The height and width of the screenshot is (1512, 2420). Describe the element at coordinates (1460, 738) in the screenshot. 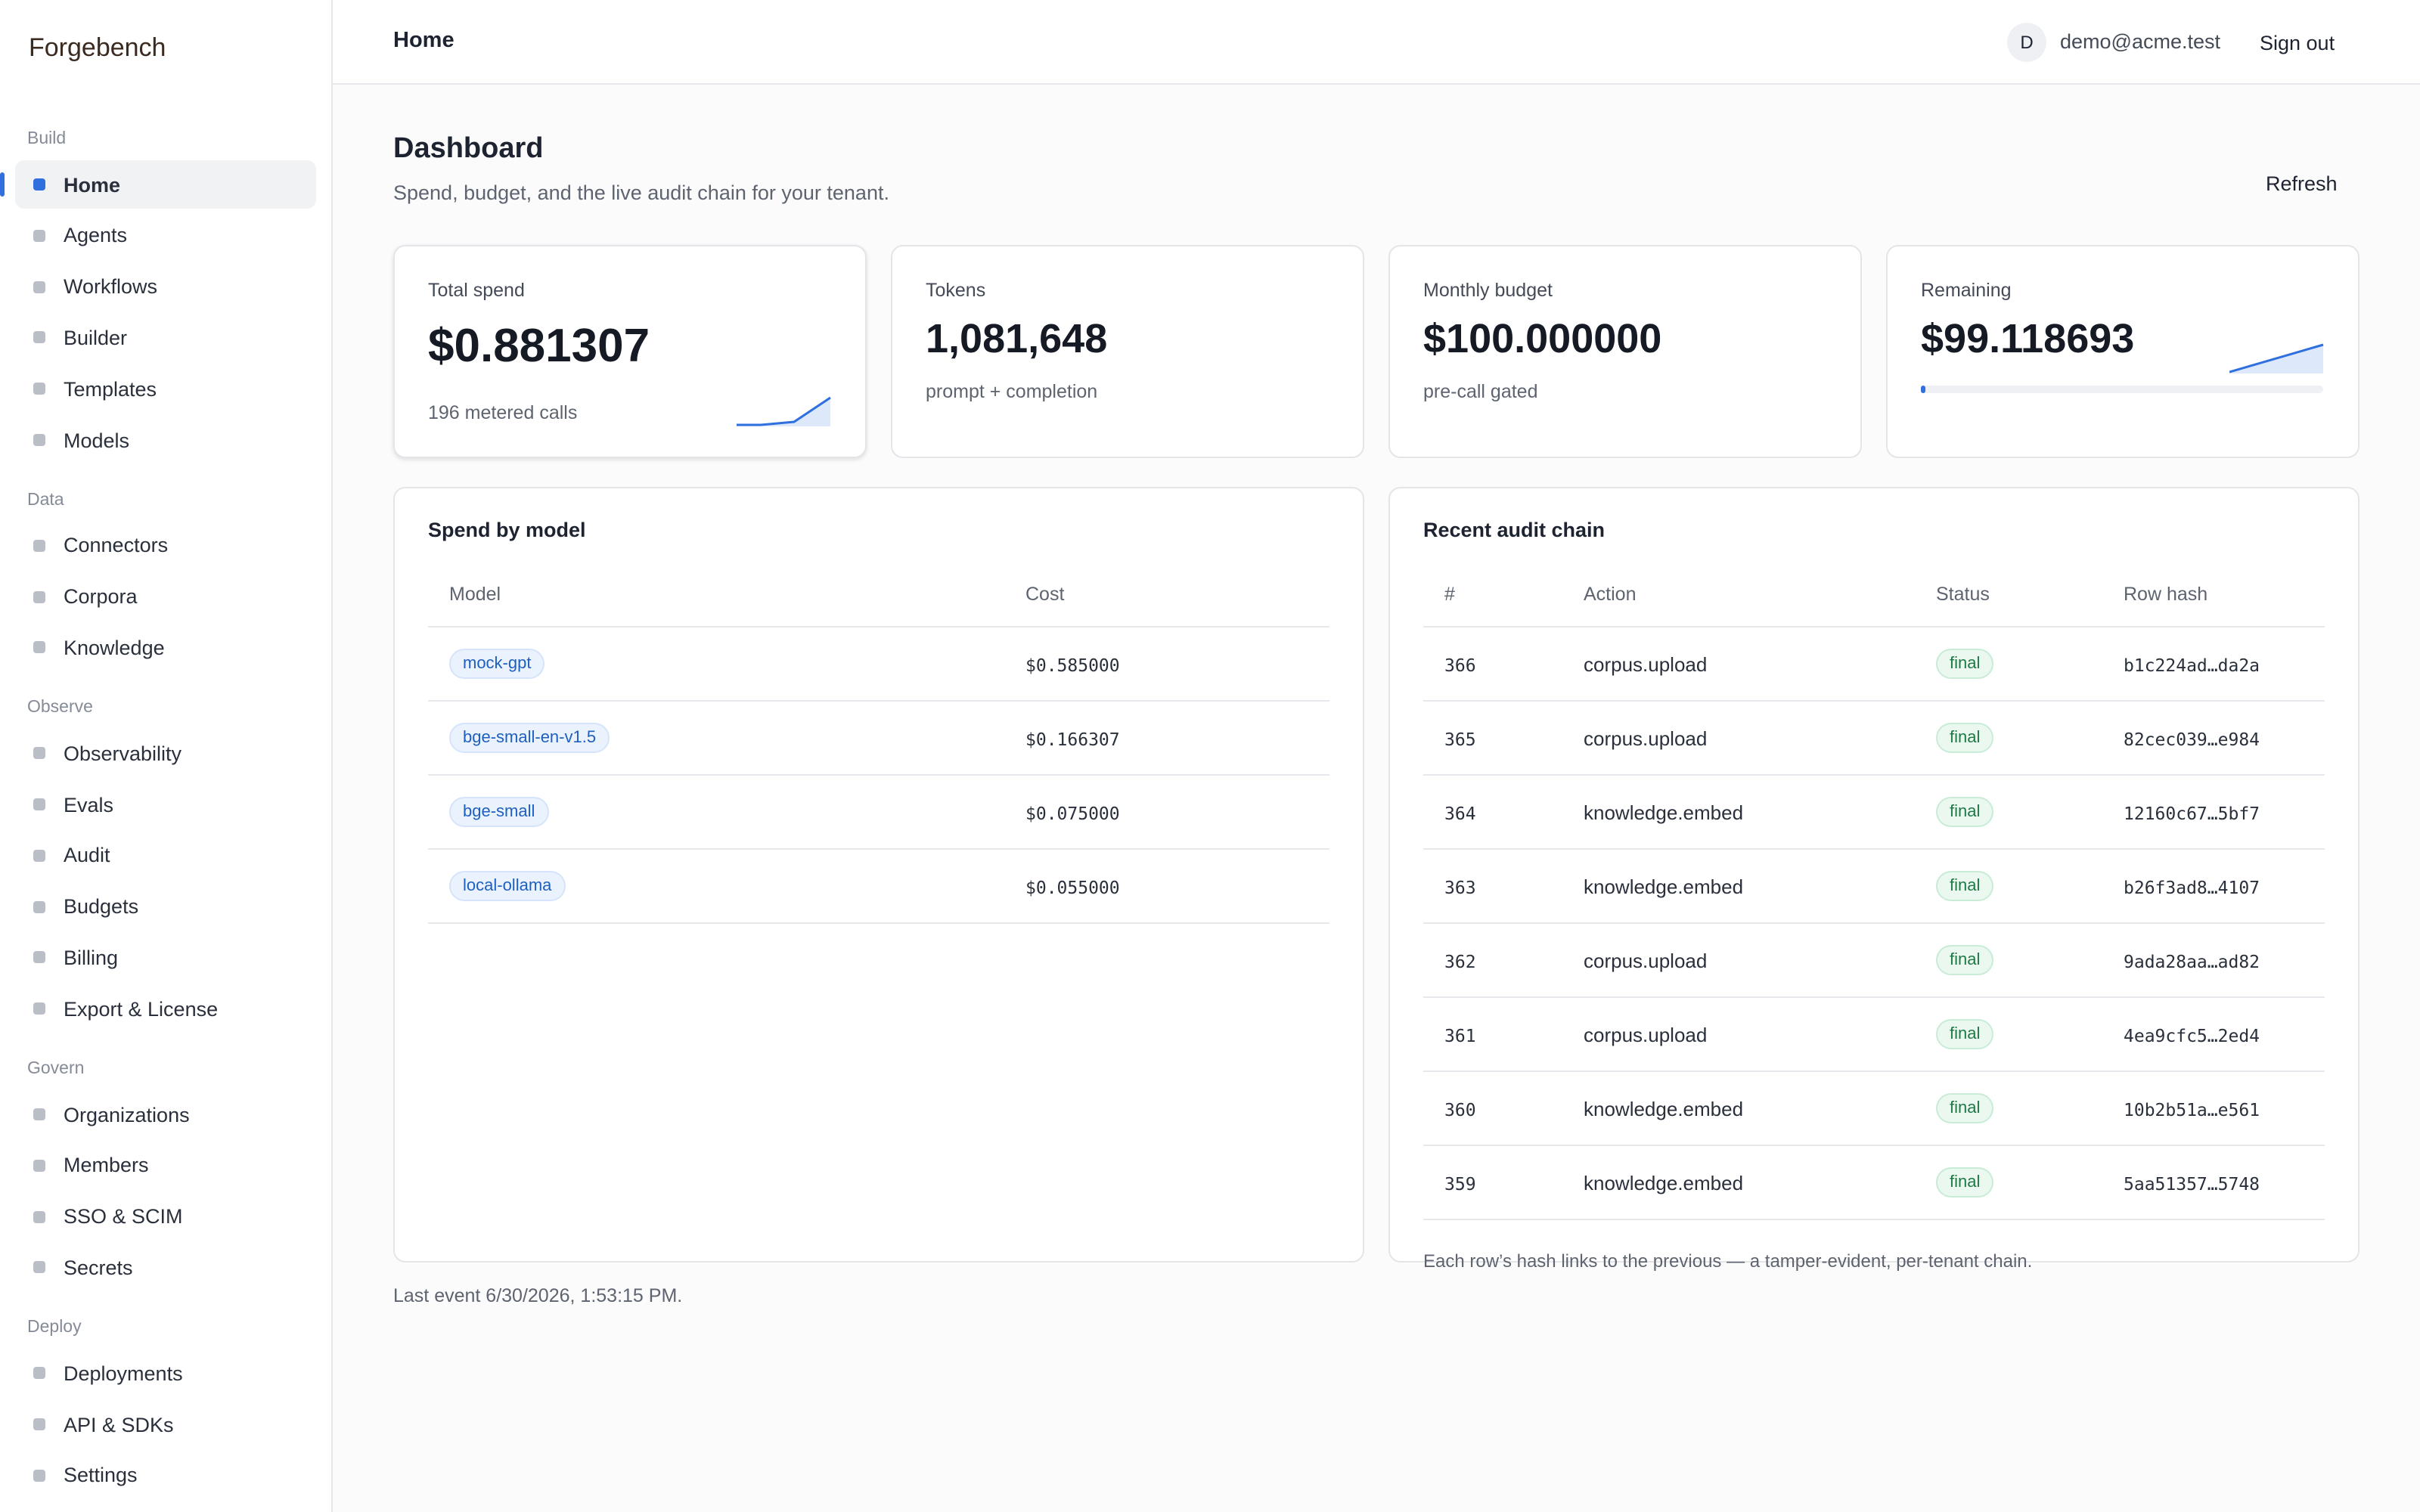

I see `mono-text: 365` at that location.